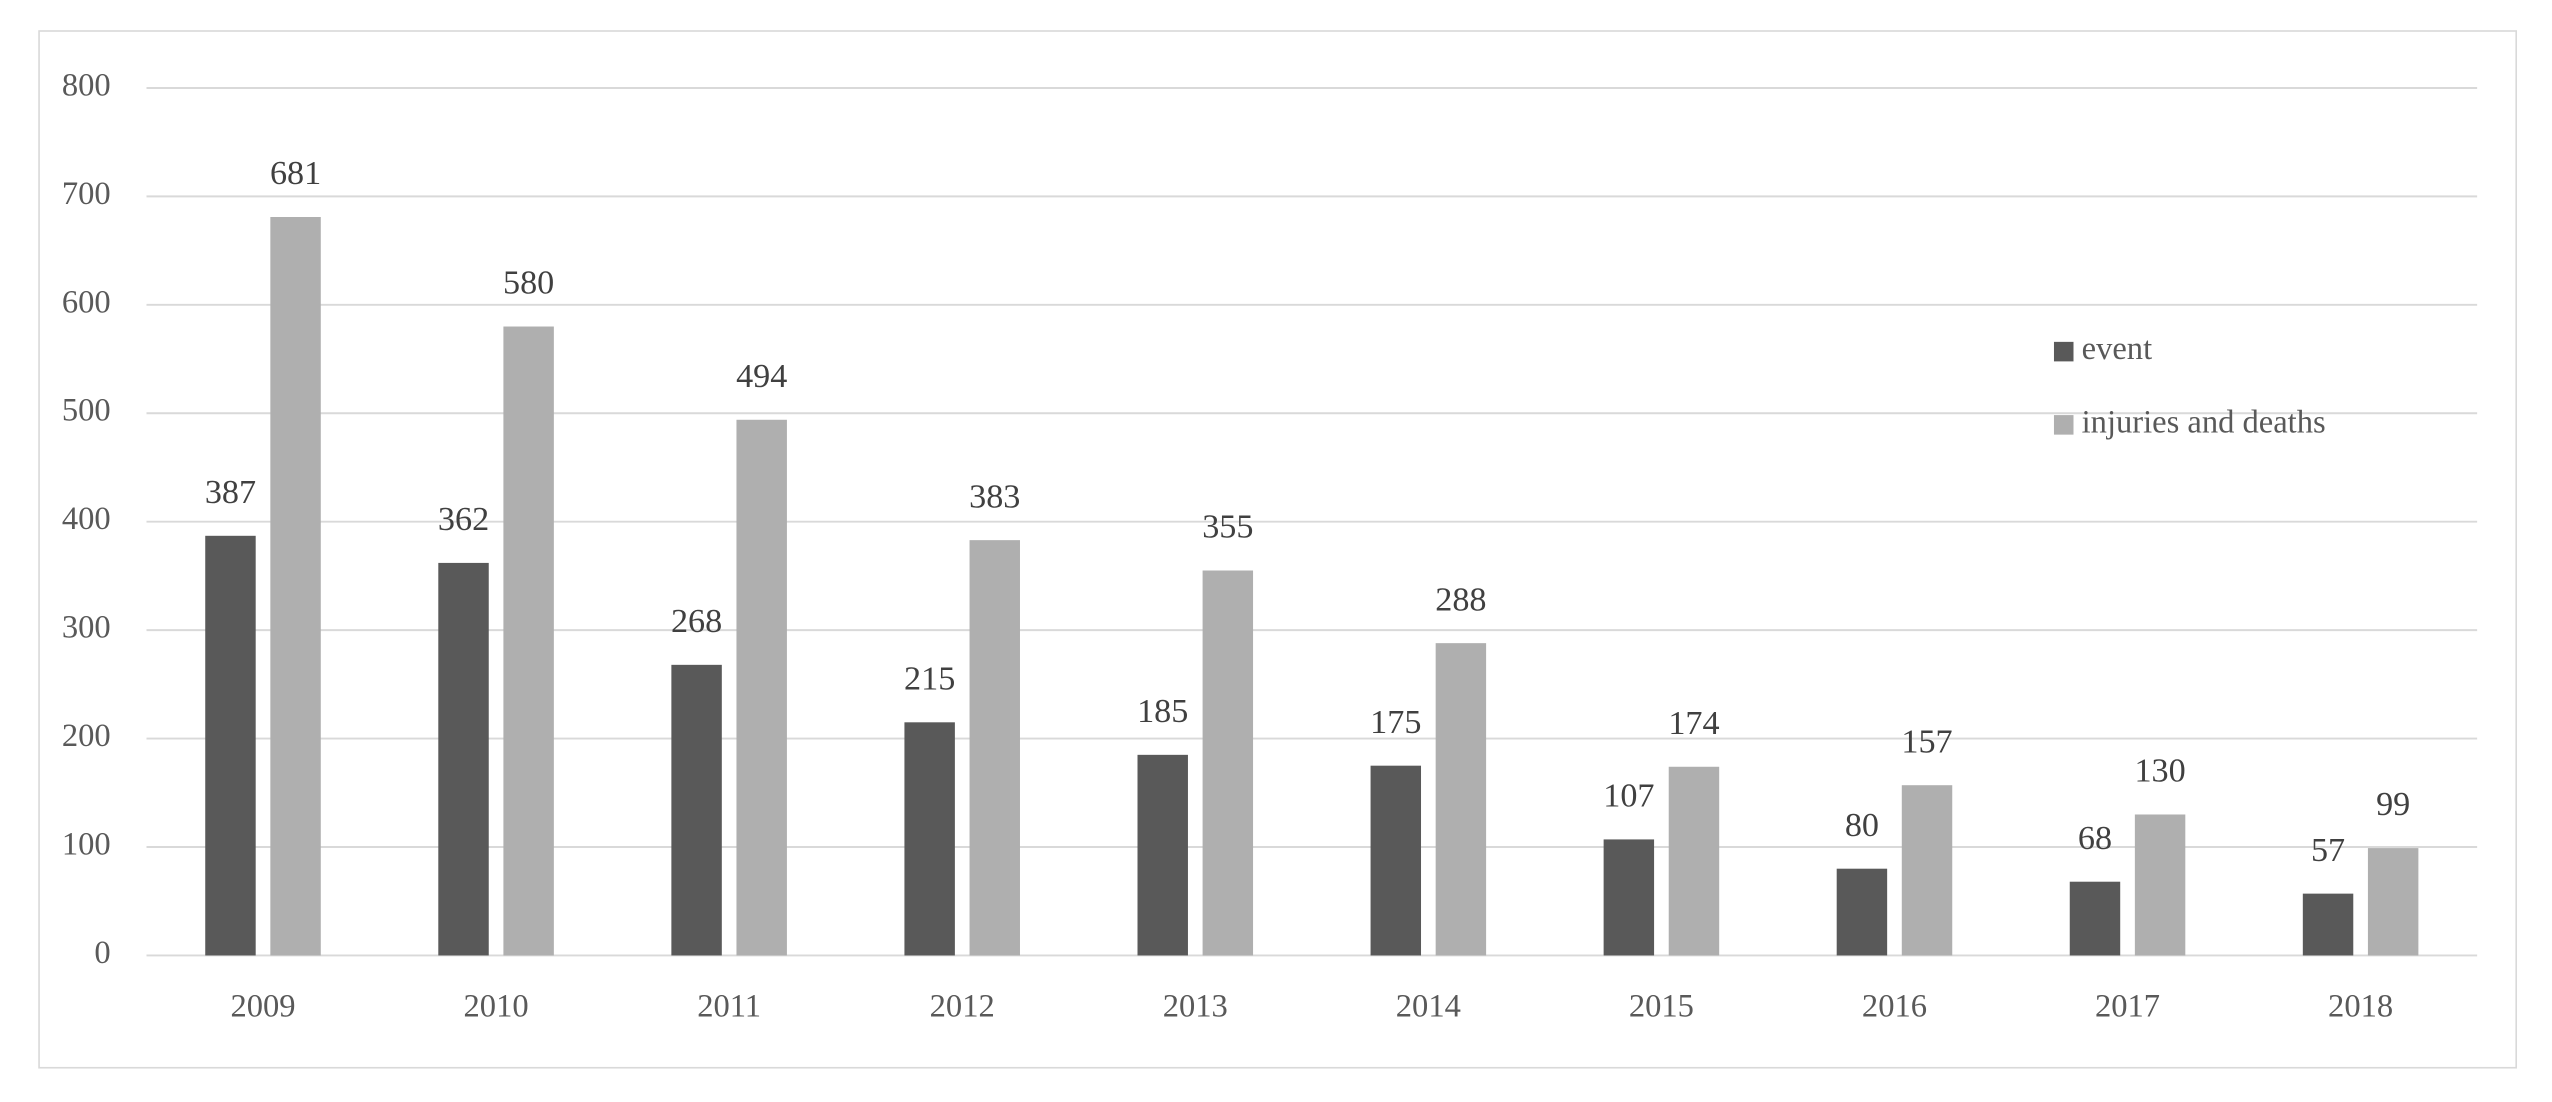 Image resolution: width=2552 pixels, height=1102 pixels. Describe the element at coordinates (86, 736) in the screenshot. I see `y-tick-label: 200` at that location.